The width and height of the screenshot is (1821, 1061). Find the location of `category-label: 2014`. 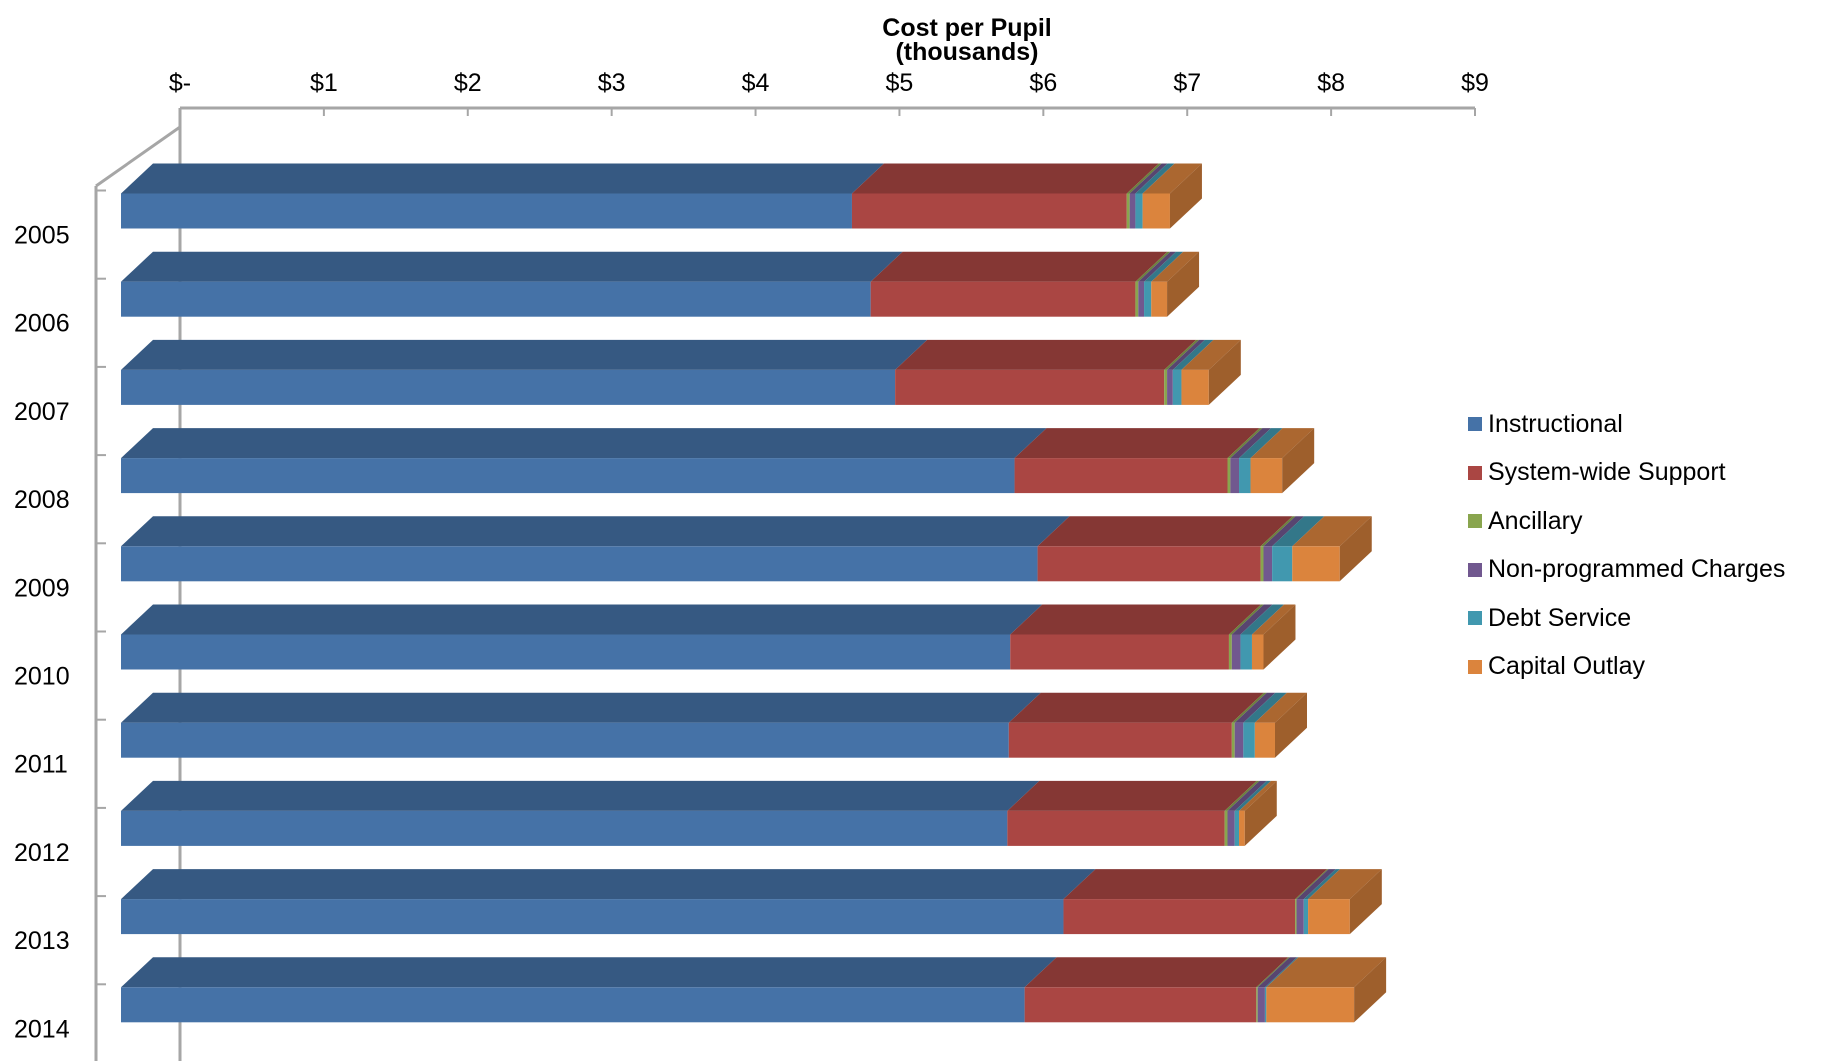

category-label: 2014 is located at coordinates (42, 1029).